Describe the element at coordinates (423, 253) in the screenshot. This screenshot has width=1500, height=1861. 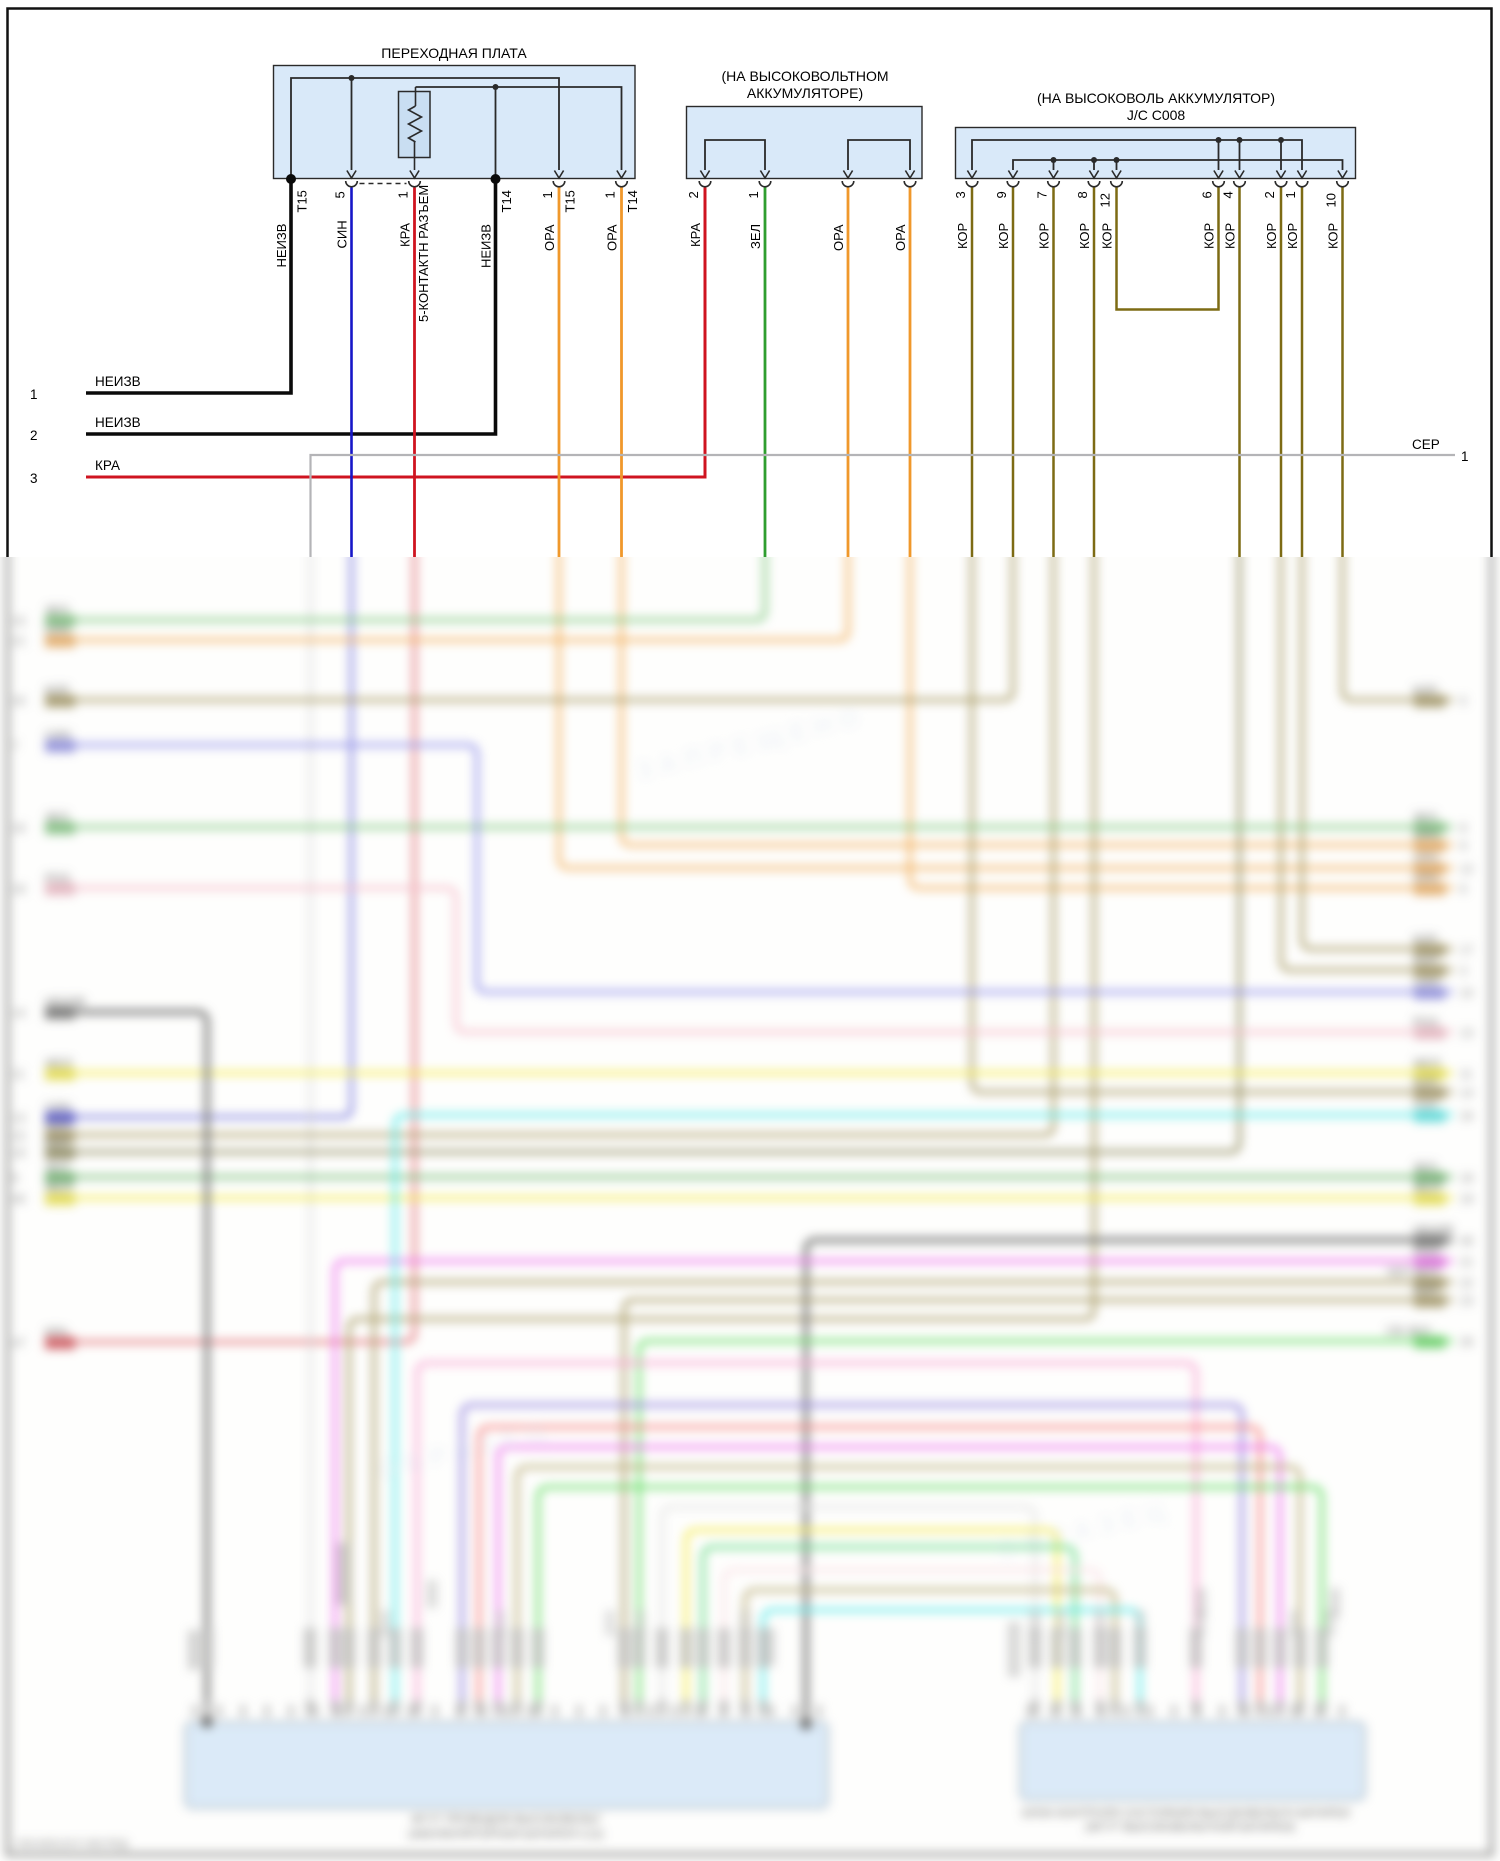
I see `svg-text: 5-КОНТАКТН РАЗЪЕМ` at that location.